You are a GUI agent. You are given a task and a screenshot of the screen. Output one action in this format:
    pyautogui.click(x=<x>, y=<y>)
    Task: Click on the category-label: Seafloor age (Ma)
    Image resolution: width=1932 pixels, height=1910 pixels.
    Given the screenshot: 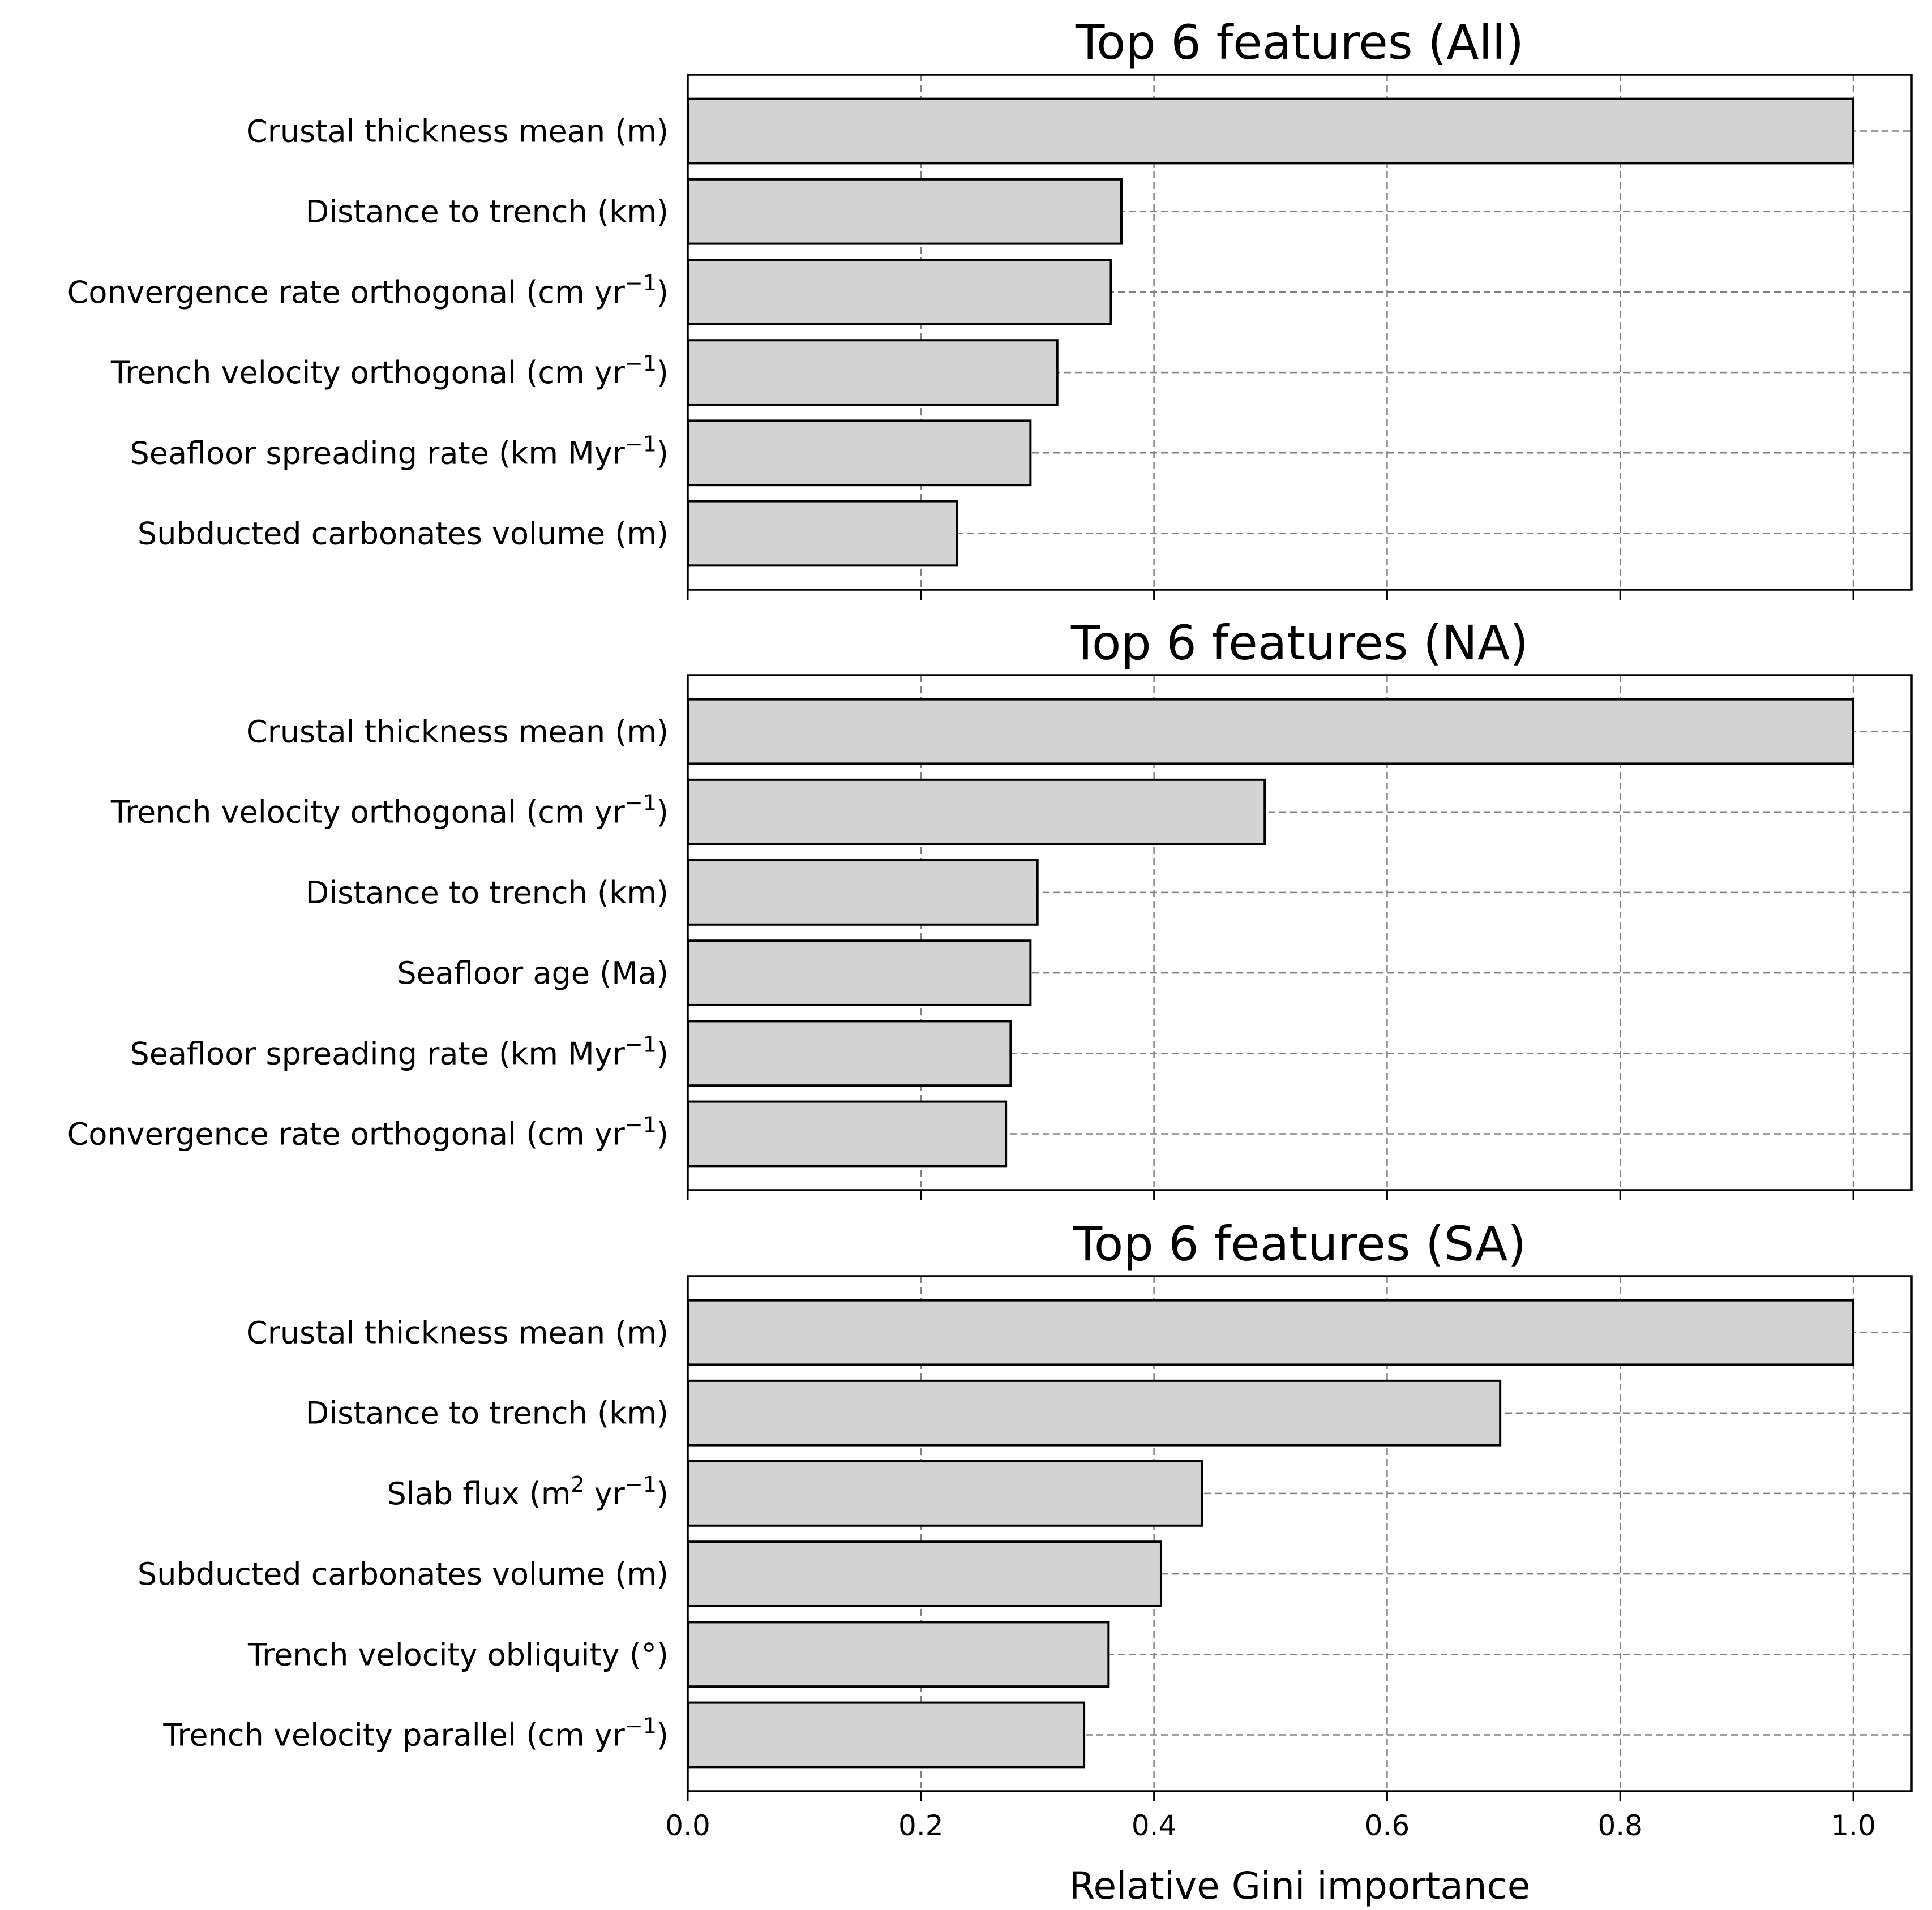 What is the action you would take?
    pyautogui.click(x=533, y=973)
    